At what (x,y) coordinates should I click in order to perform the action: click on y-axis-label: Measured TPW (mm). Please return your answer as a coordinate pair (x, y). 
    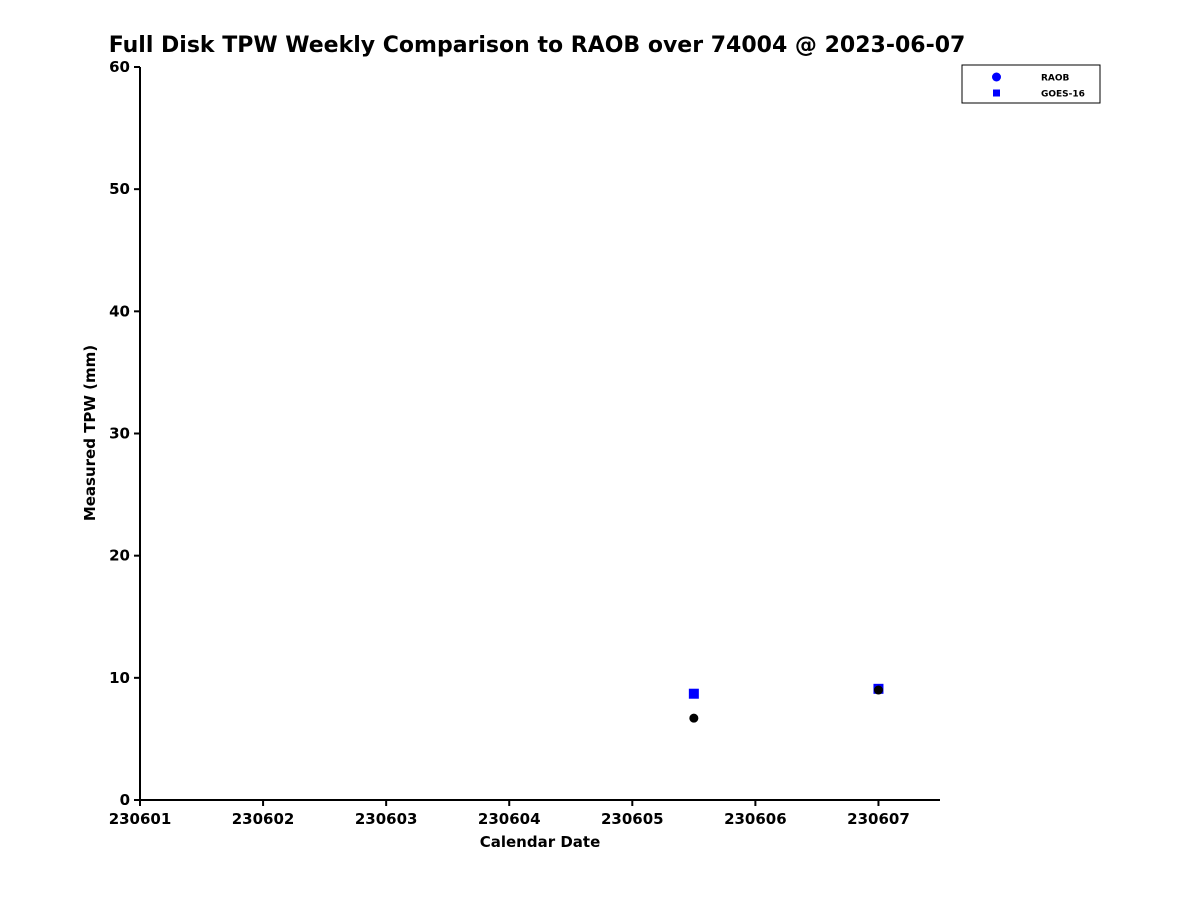
    Looking at the image, I should click on (90, 433).